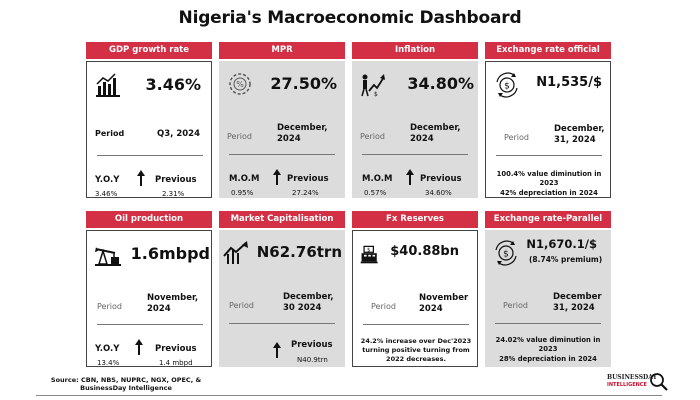 This screenshot has width=700, height=400. Describe the element at coordinates (424, 251) in the screenshot. I see `fx-reserves-value: $40.88bn` at that location.